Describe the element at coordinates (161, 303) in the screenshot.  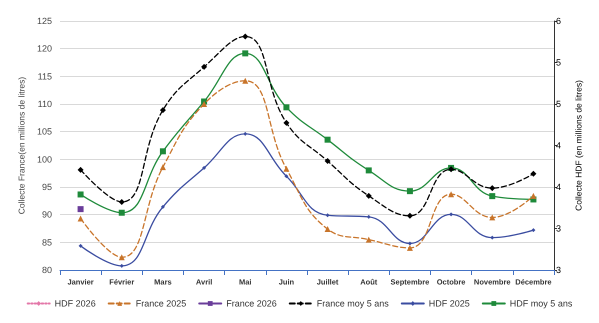
I see `legend-label: France 2025` at that location.